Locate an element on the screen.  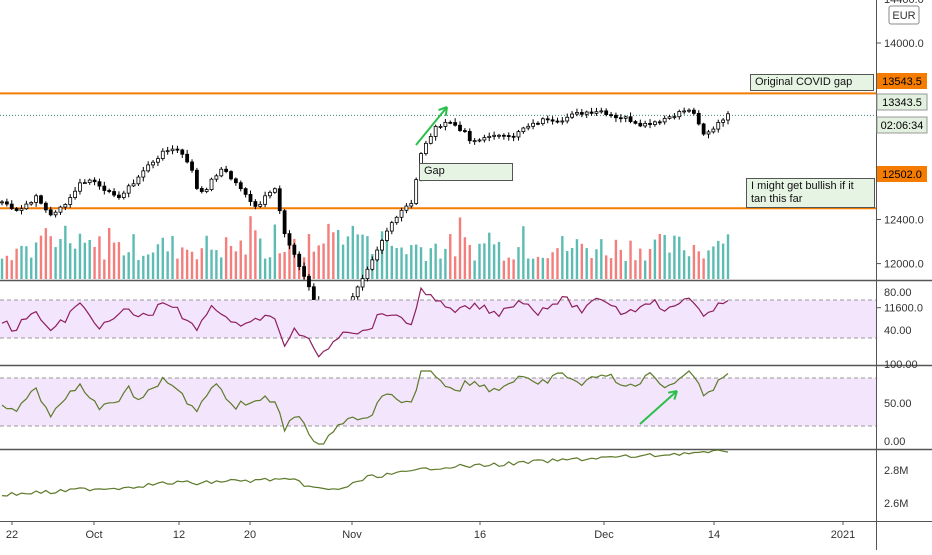
rsi-pane is located at coordinates (438, 322).